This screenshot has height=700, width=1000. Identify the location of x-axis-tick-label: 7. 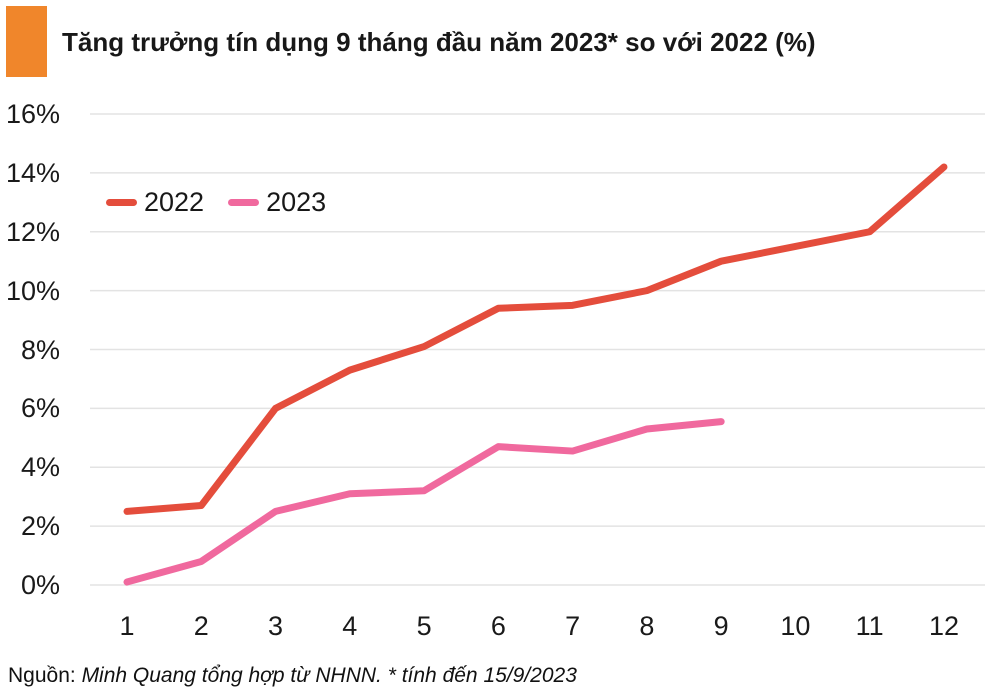
(573, 626).